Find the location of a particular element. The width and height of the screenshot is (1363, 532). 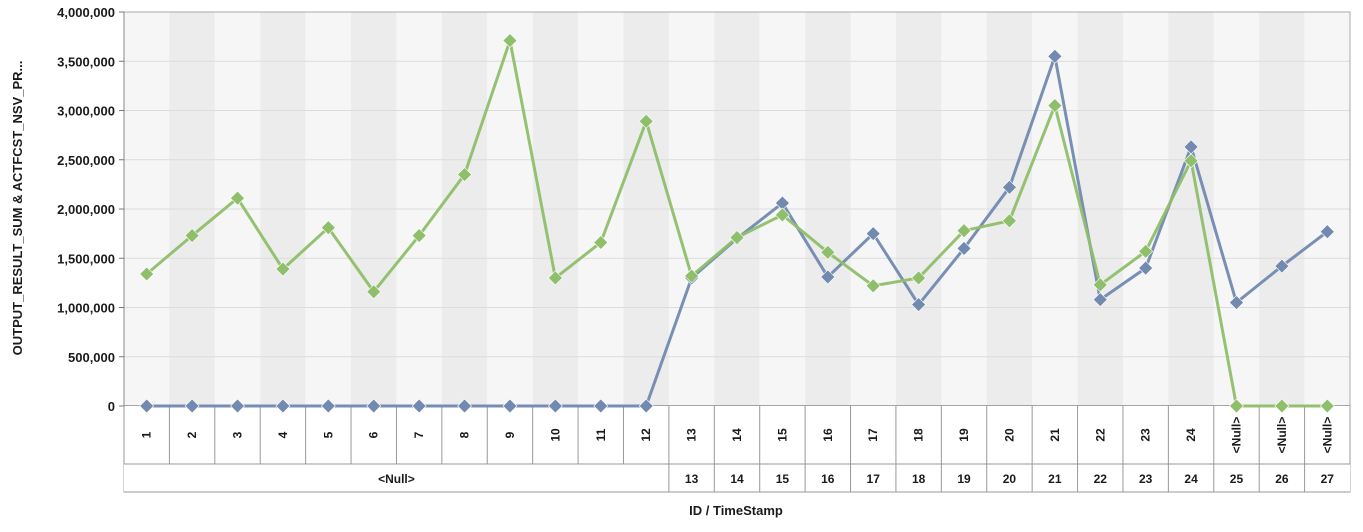

x-tick-label-timestamp: 18 is located at coordinates (919, 479).